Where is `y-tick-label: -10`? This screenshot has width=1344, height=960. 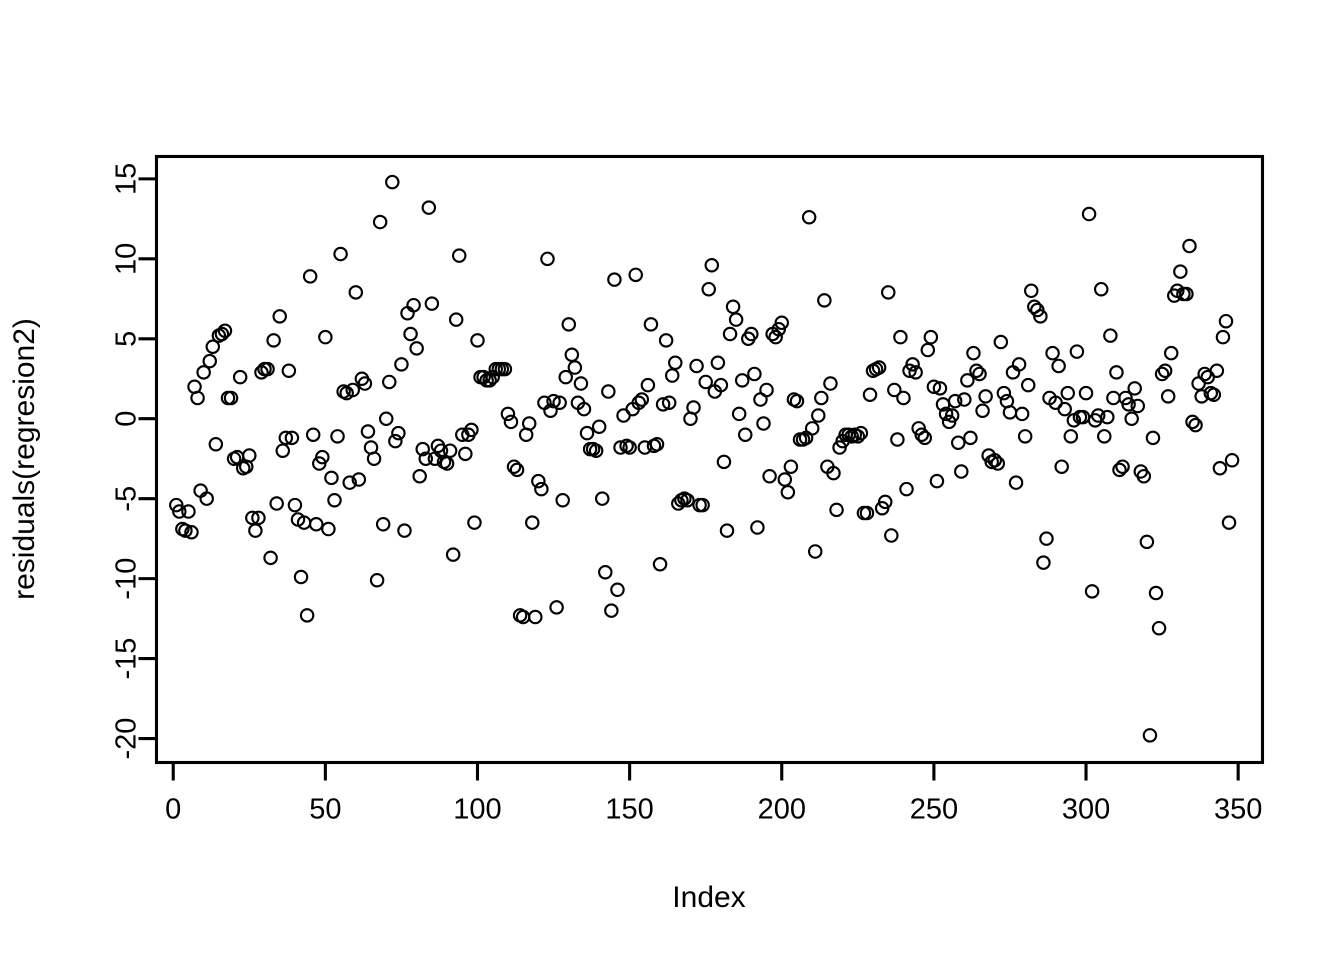 y-tick-label: -10 is located at coordinates (127, 579).